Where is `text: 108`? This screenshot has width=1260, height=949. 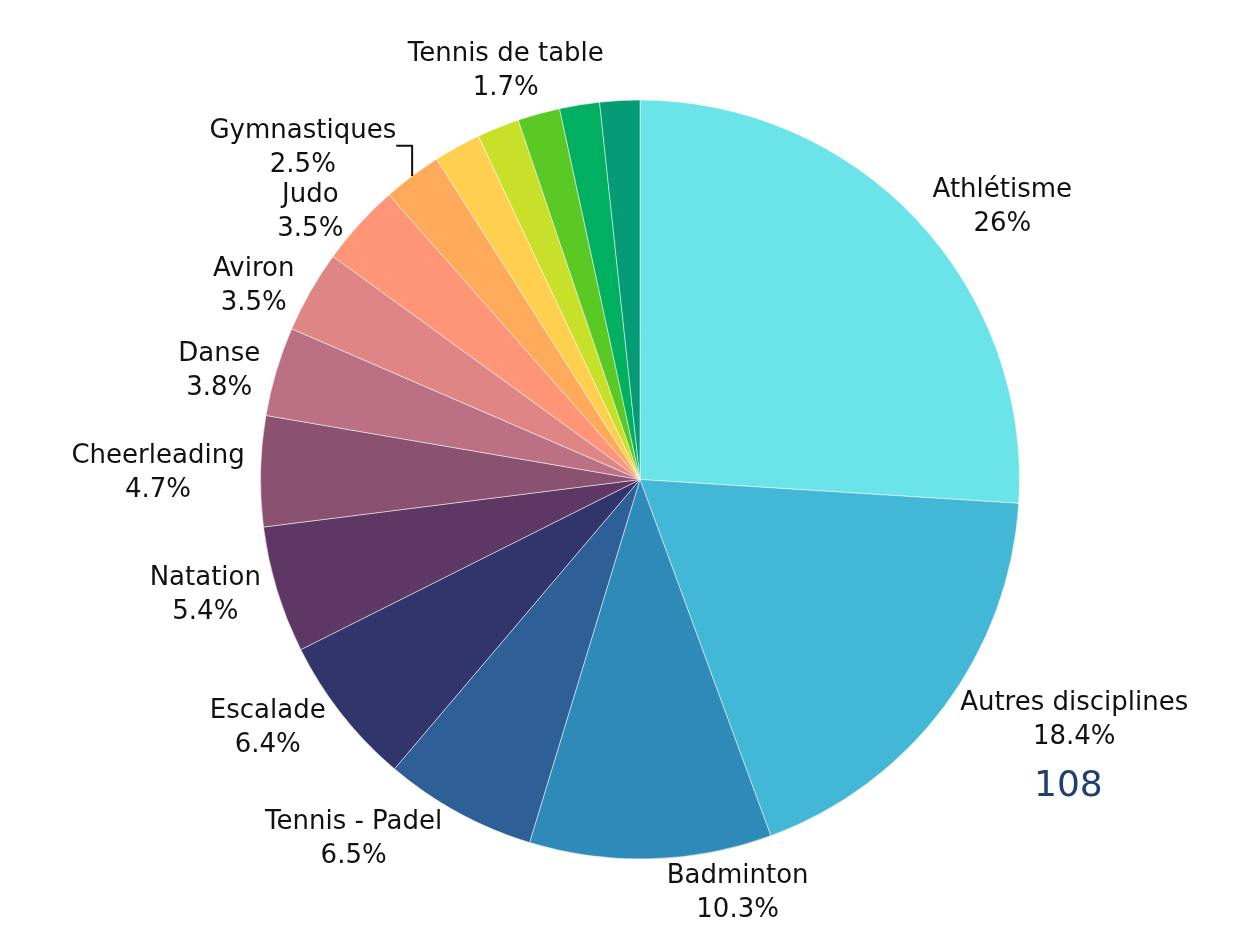 text: 108 is located at coordinates (1068, 783).